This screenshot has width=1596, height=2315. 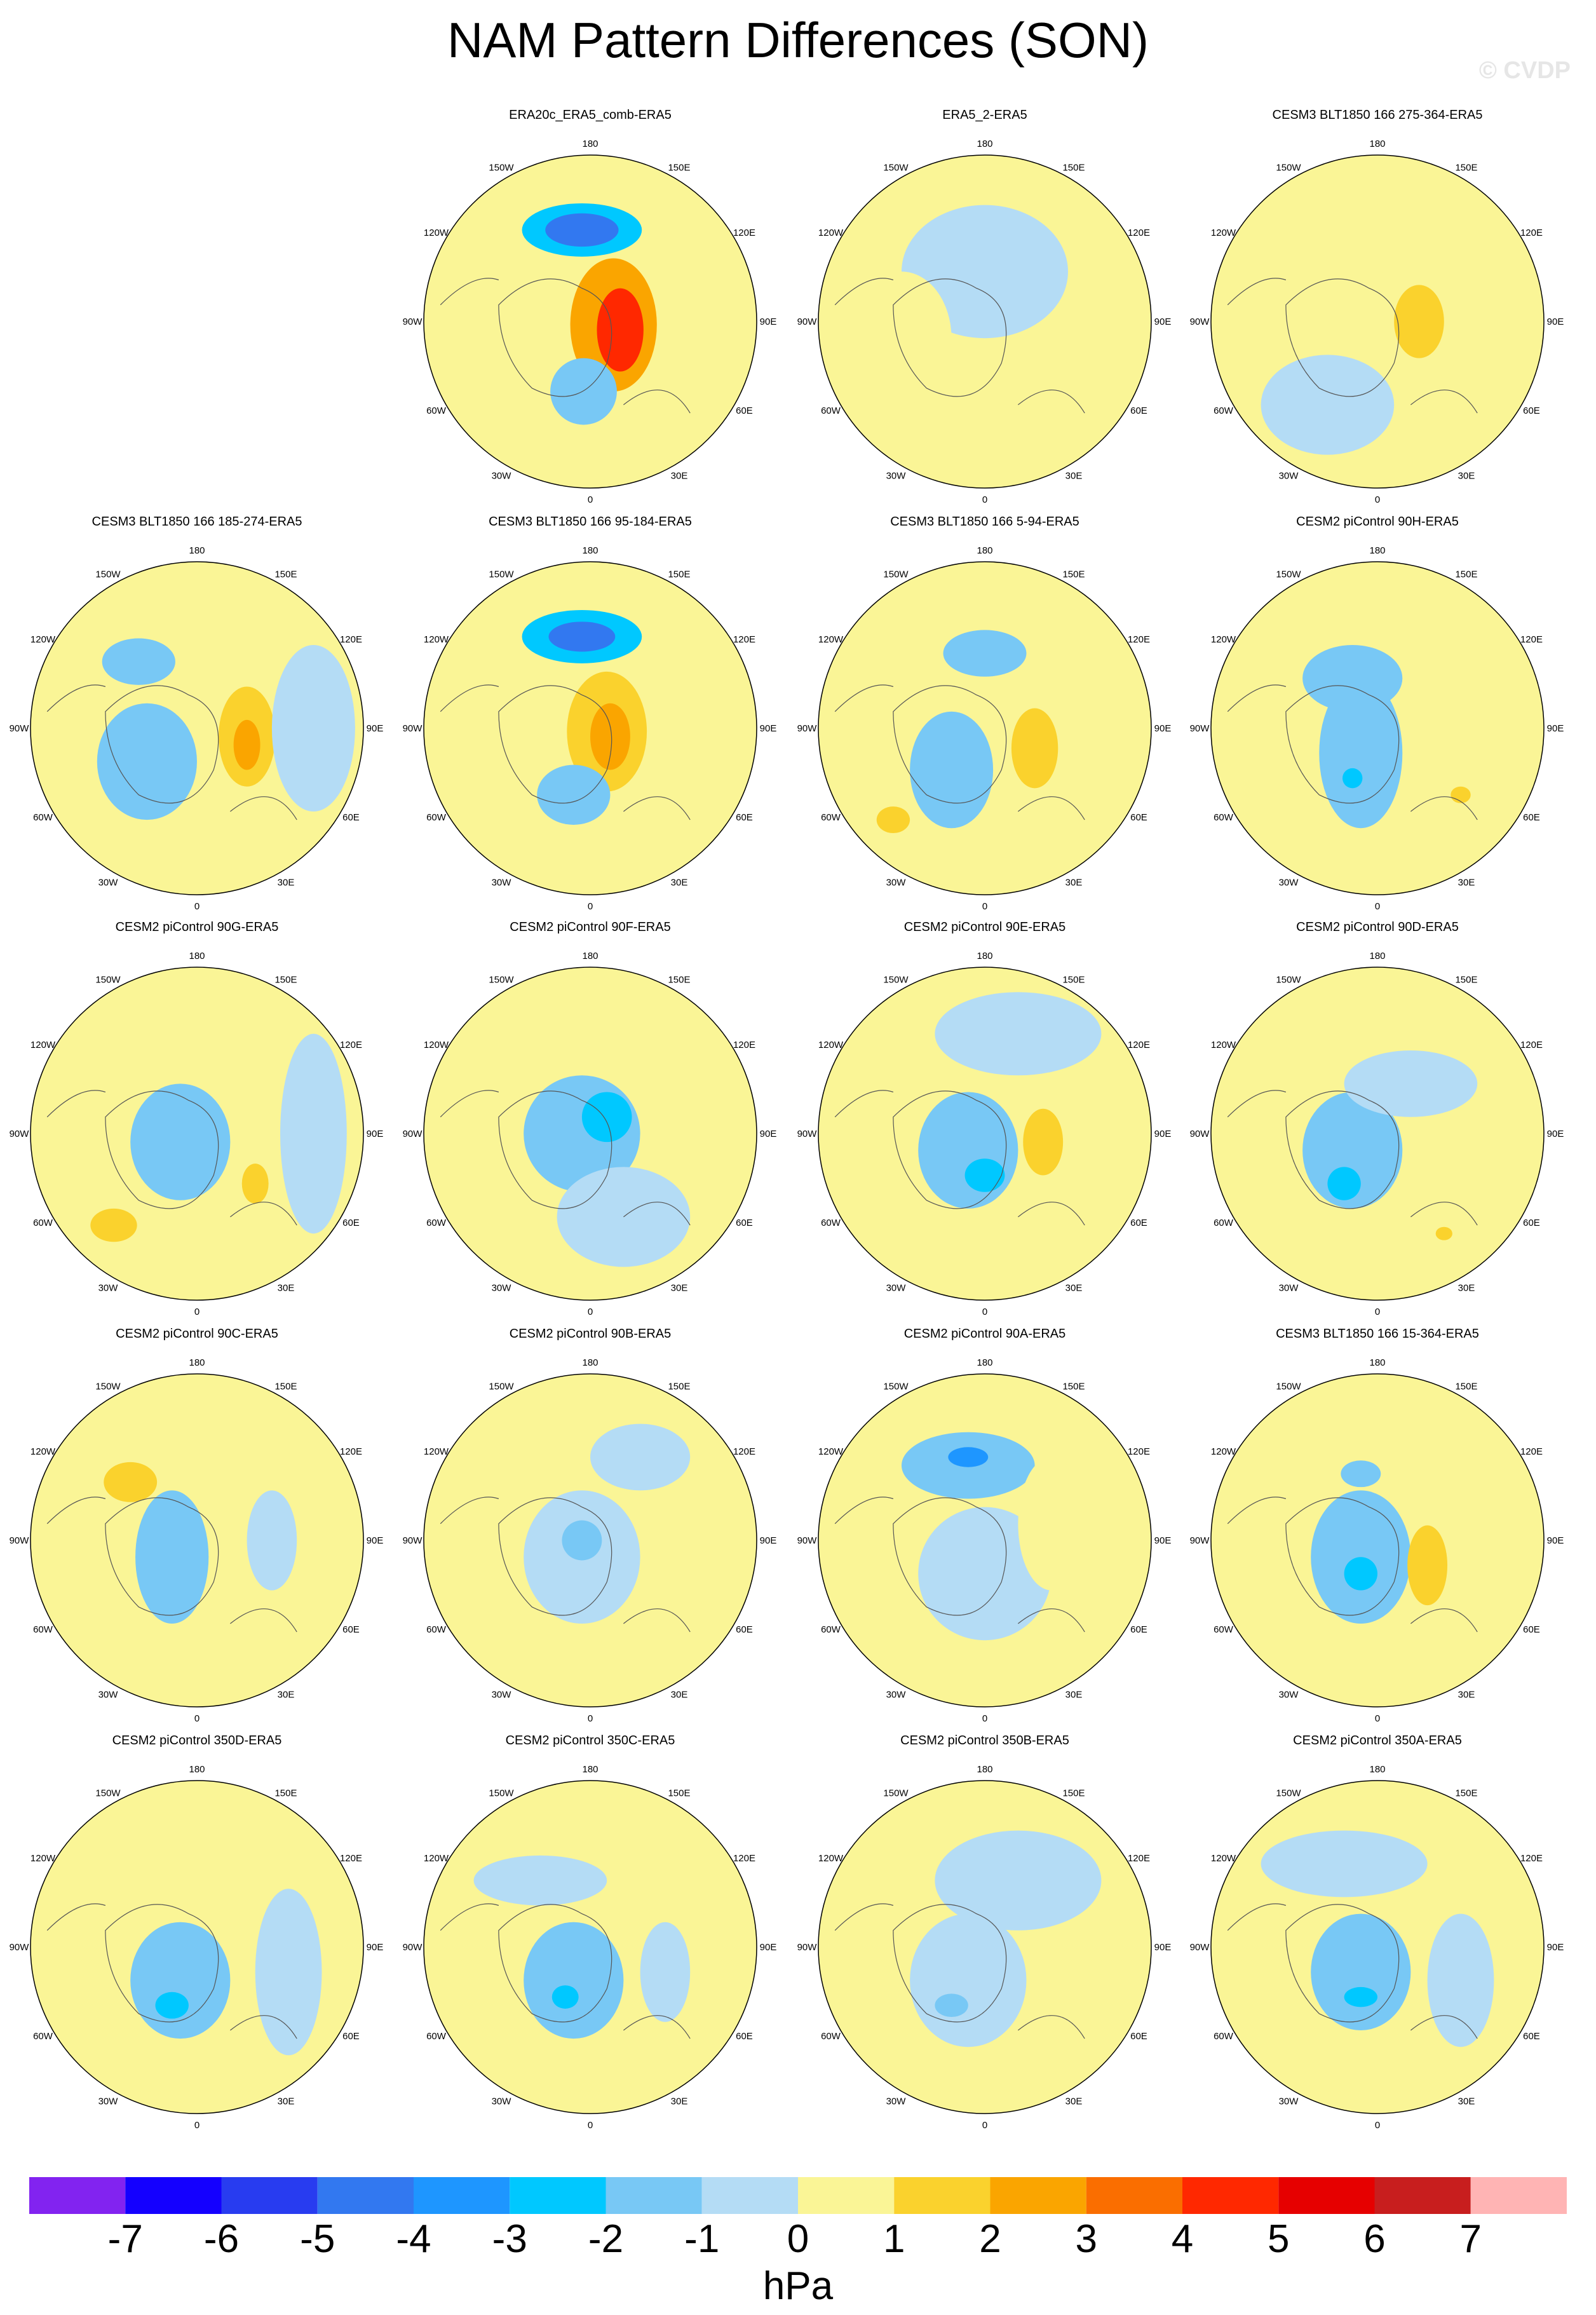 I want to click on colorbar-boxes, so click(x=798, y=2195).